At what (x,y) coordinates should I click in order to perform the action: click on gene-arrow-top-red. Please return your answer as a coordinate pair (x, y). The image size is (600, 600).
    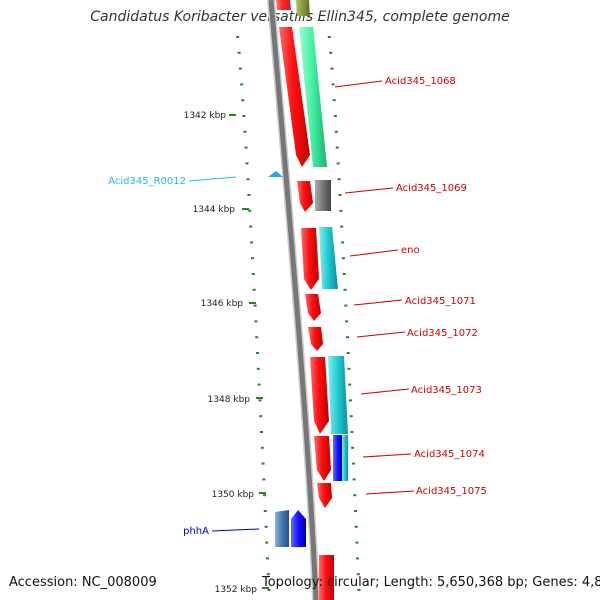
    Looking at the image, I should click on (283, 5).